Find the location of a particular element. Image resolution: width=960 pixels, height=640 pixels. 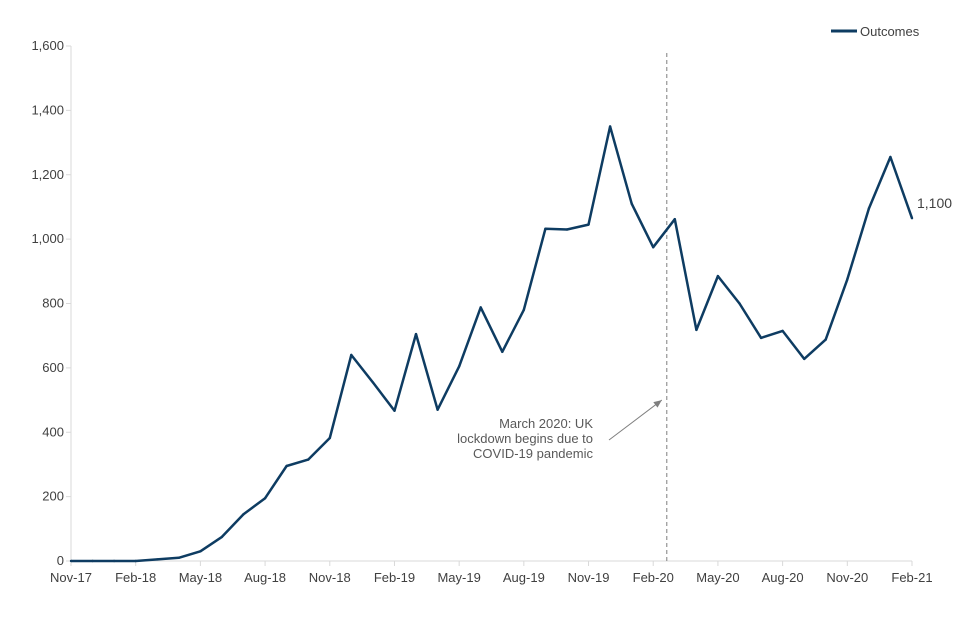

x-tick-label: Aug-20 is located at coordinates (783, 577).